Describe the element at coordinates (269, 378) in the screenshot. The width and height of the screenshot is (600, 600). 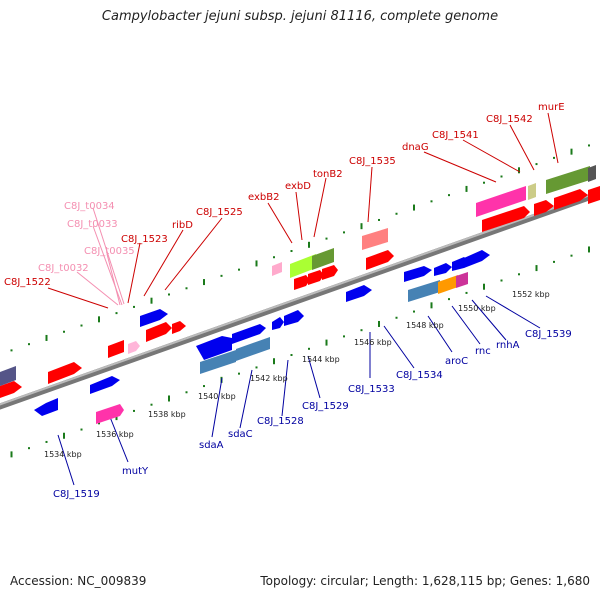
I see `kbp-label-1542: 1542 kbp` at that location.